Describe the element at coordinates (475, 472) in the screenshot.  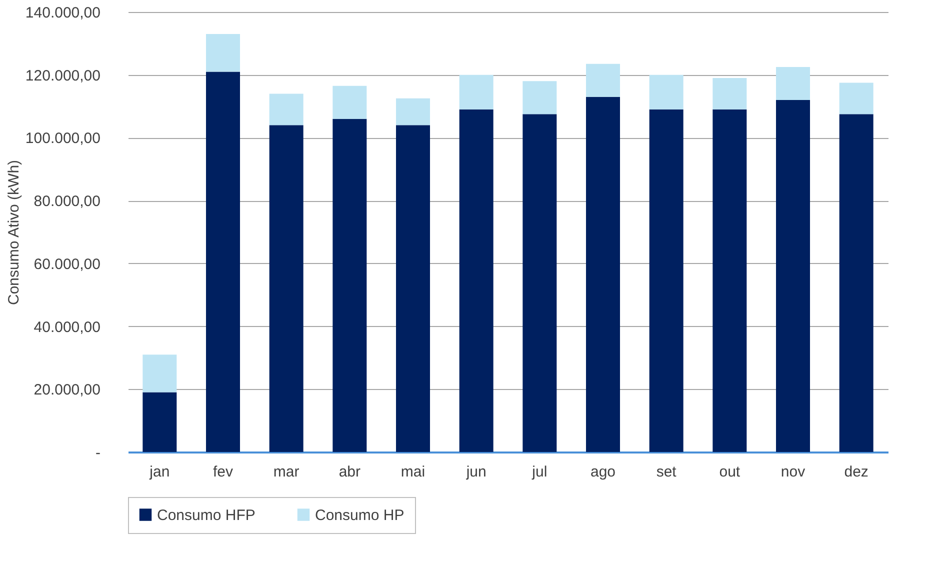
I see `x-tick-label: jun` at that location.